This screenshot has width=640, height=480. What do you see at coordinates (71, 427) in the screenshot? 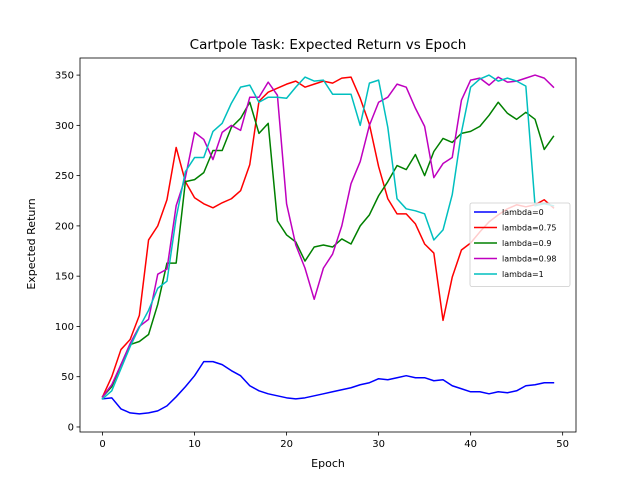
I see `y-tick-label: 0` at bounding box center [71, 427].